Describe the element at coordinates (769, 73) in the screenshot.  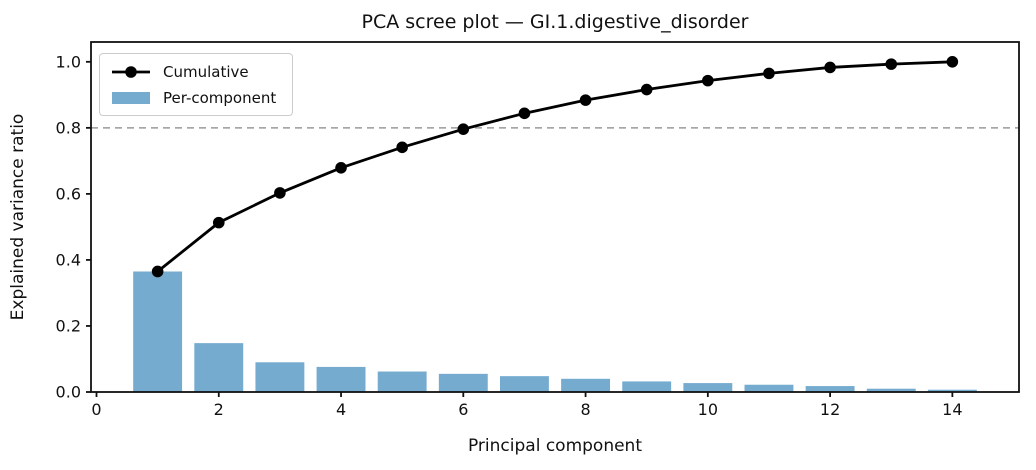
I see `cumulative-point-pc11` at that location.